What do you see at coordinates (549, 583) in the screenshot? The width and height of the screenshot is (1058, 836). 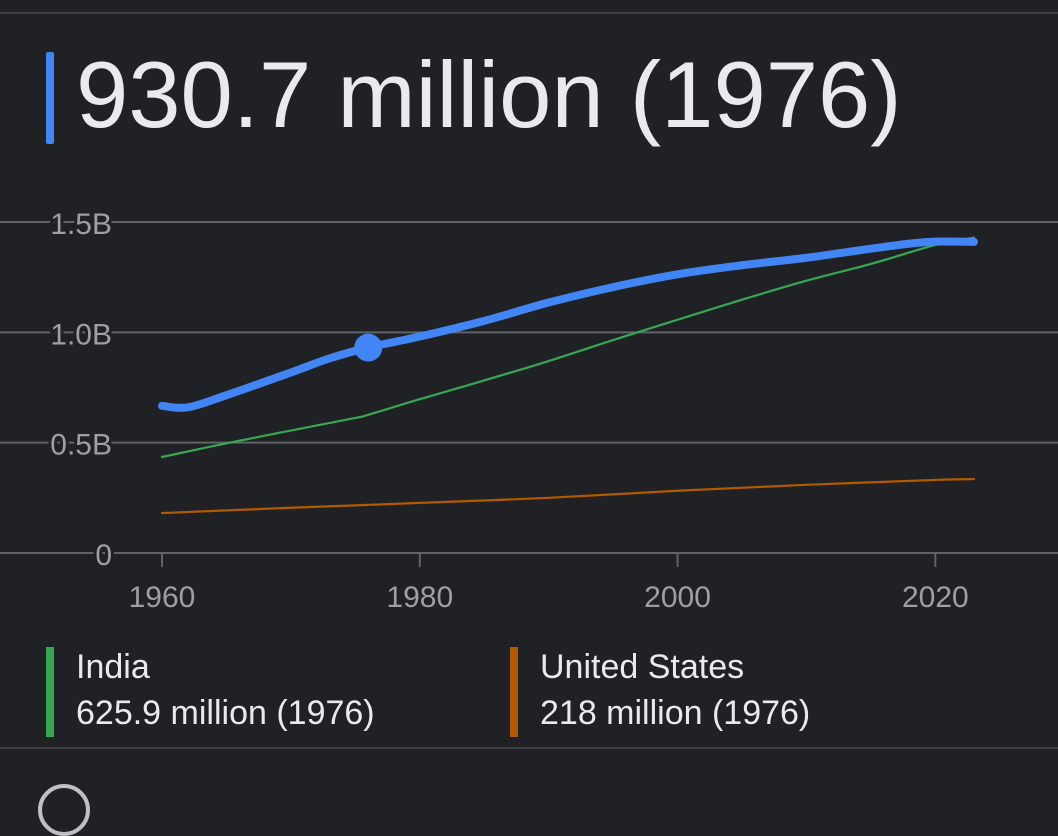 I see `x-axis: 1960 1980 2000 2020` at bounding box center [549, 583].